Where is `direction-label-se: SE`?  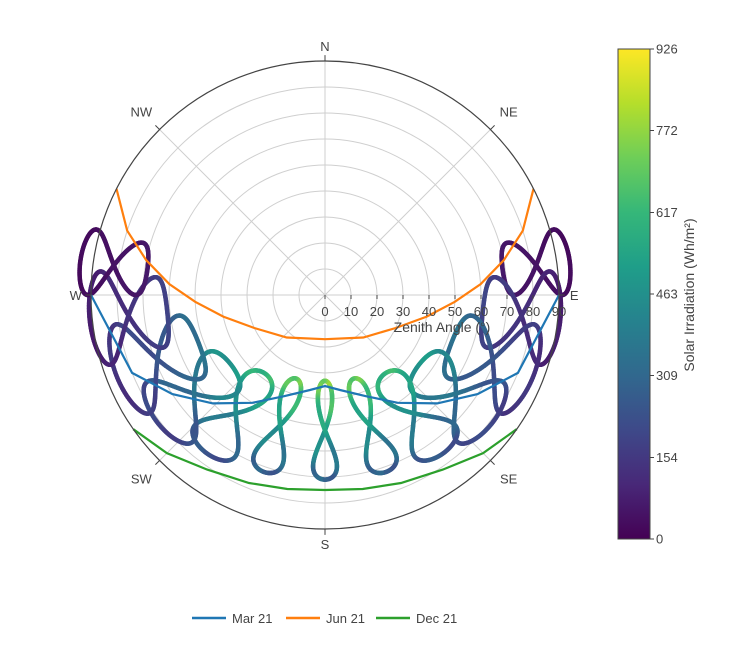 direction-label-se: SE is located at coordinates (509, 479).